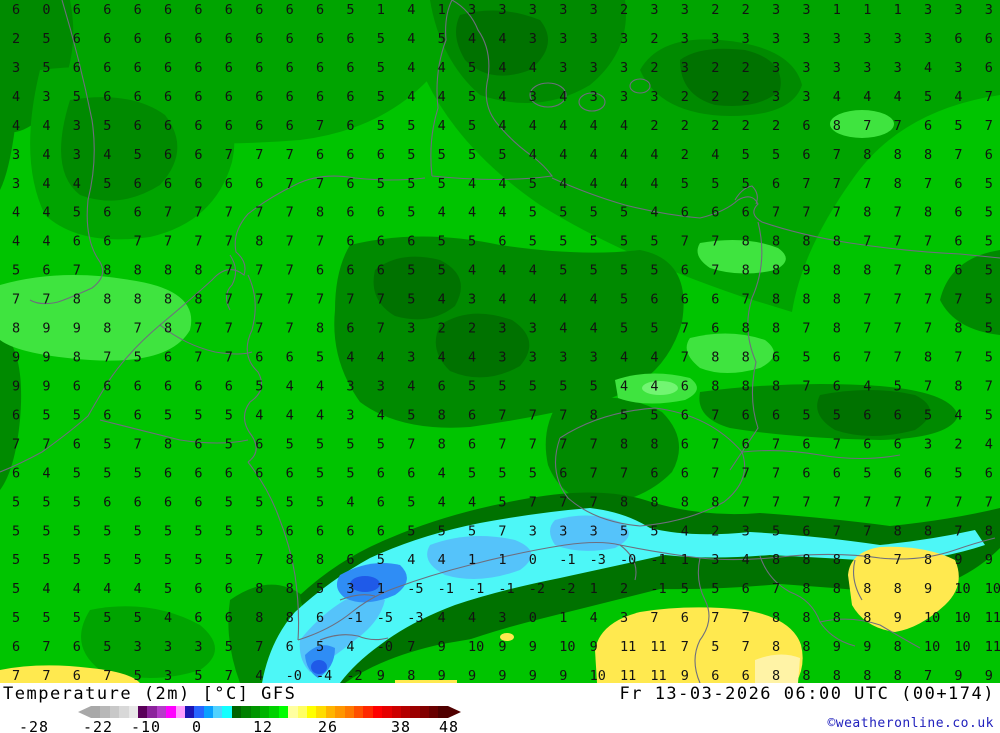 This screenshot has height=733, width=1000. I want to click on border-austria, so click(741, 614).